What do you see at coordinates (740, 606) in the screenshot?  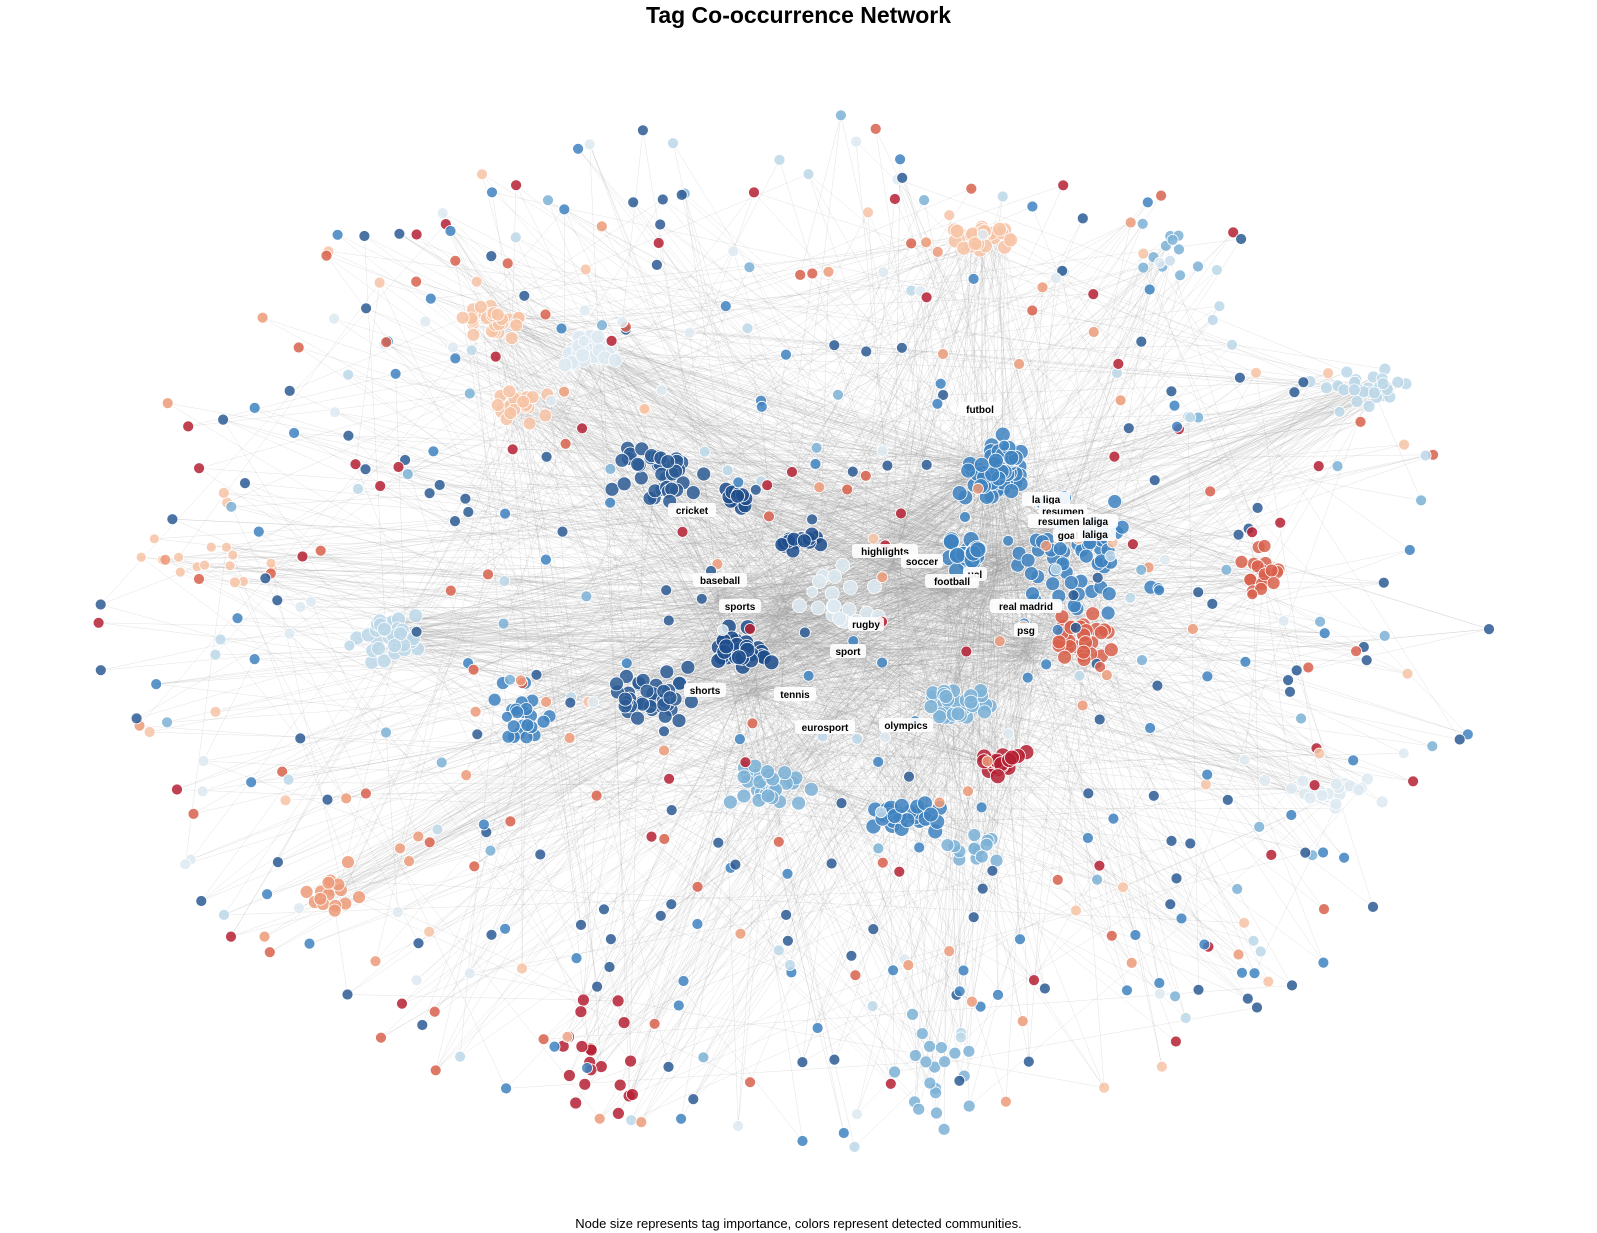 I see `node-label: sports` at bounding box center [740, 606].